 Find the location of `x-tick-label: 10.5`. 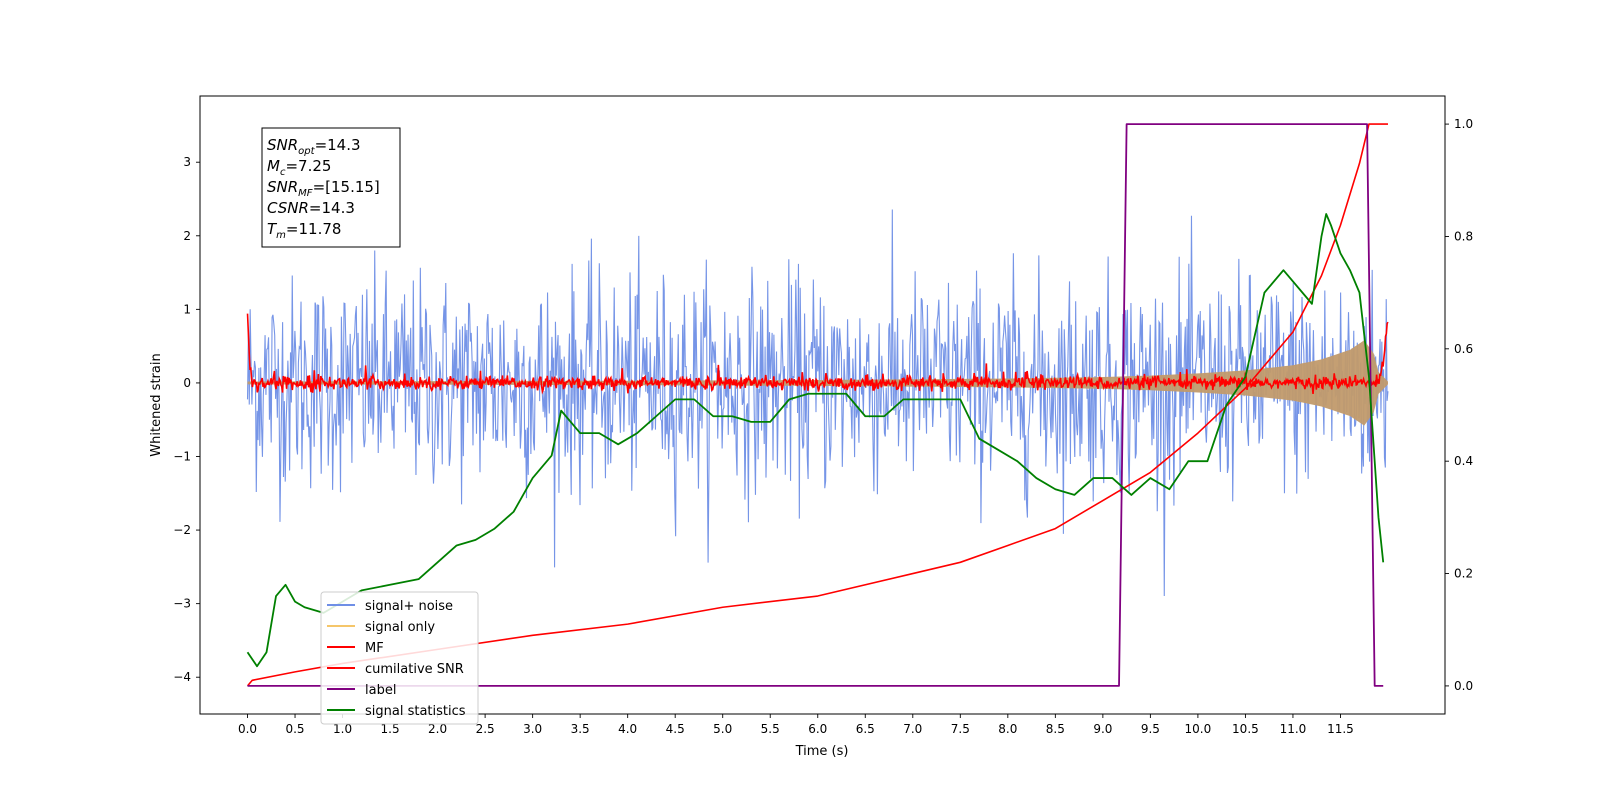

x-tick-label: 10.5 is located at coordinates (1245, 729).